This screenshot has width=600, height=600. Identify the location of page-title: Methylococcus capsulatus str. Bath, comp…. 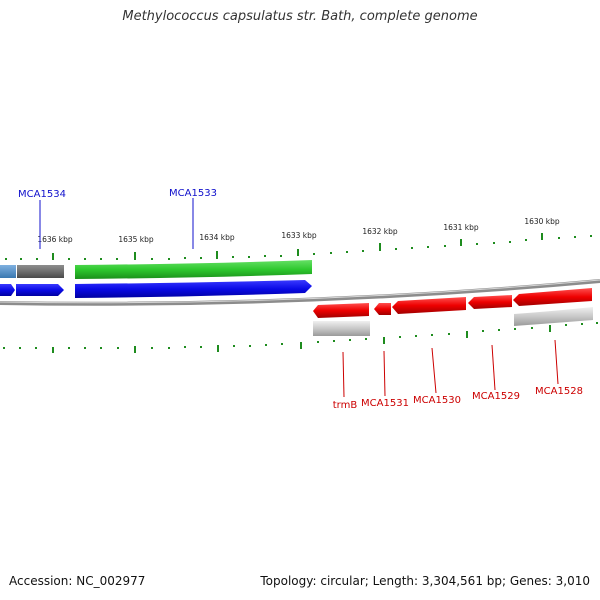
(300, 16).